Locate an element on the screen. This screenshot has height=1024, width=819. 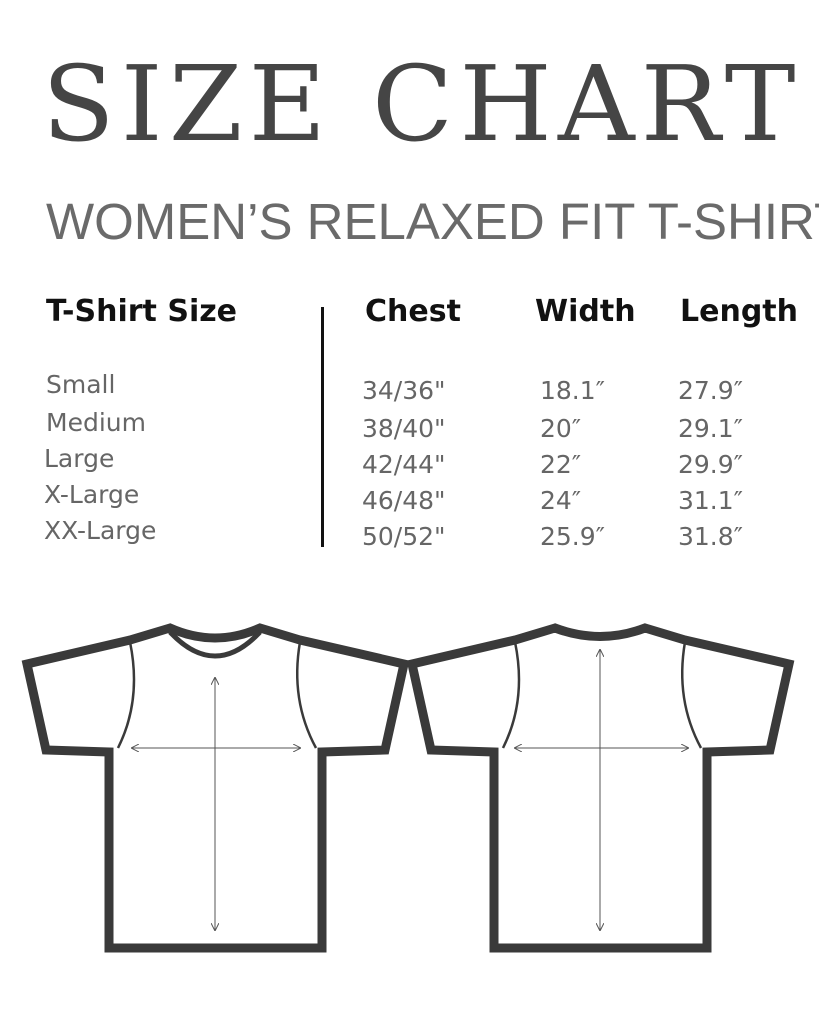
column-divider is located at coordinates (322, 427).